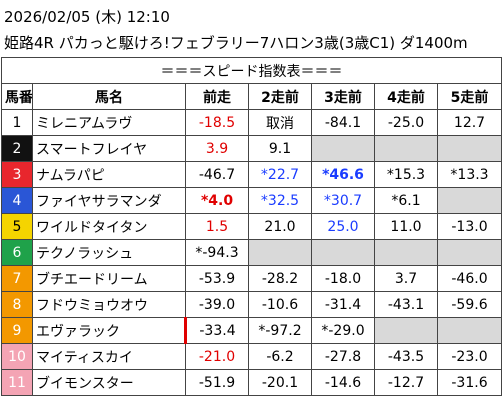  What do you see at coordinates (469, 304) in the screenshot?
I see `speed-index: -59.6` at bounding box center [469, 304].